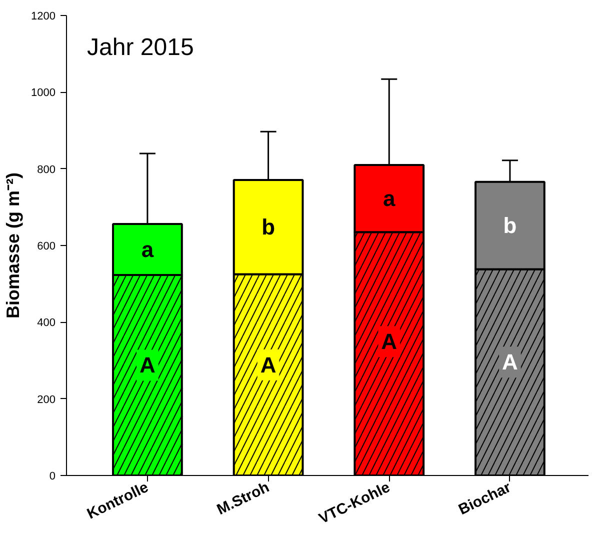 Image resolution: width=598 pixels, height=538 pixels. Describe the element at coordinates (46, 246) in the screenshot. I see `y-tick-label: 600` at that location.